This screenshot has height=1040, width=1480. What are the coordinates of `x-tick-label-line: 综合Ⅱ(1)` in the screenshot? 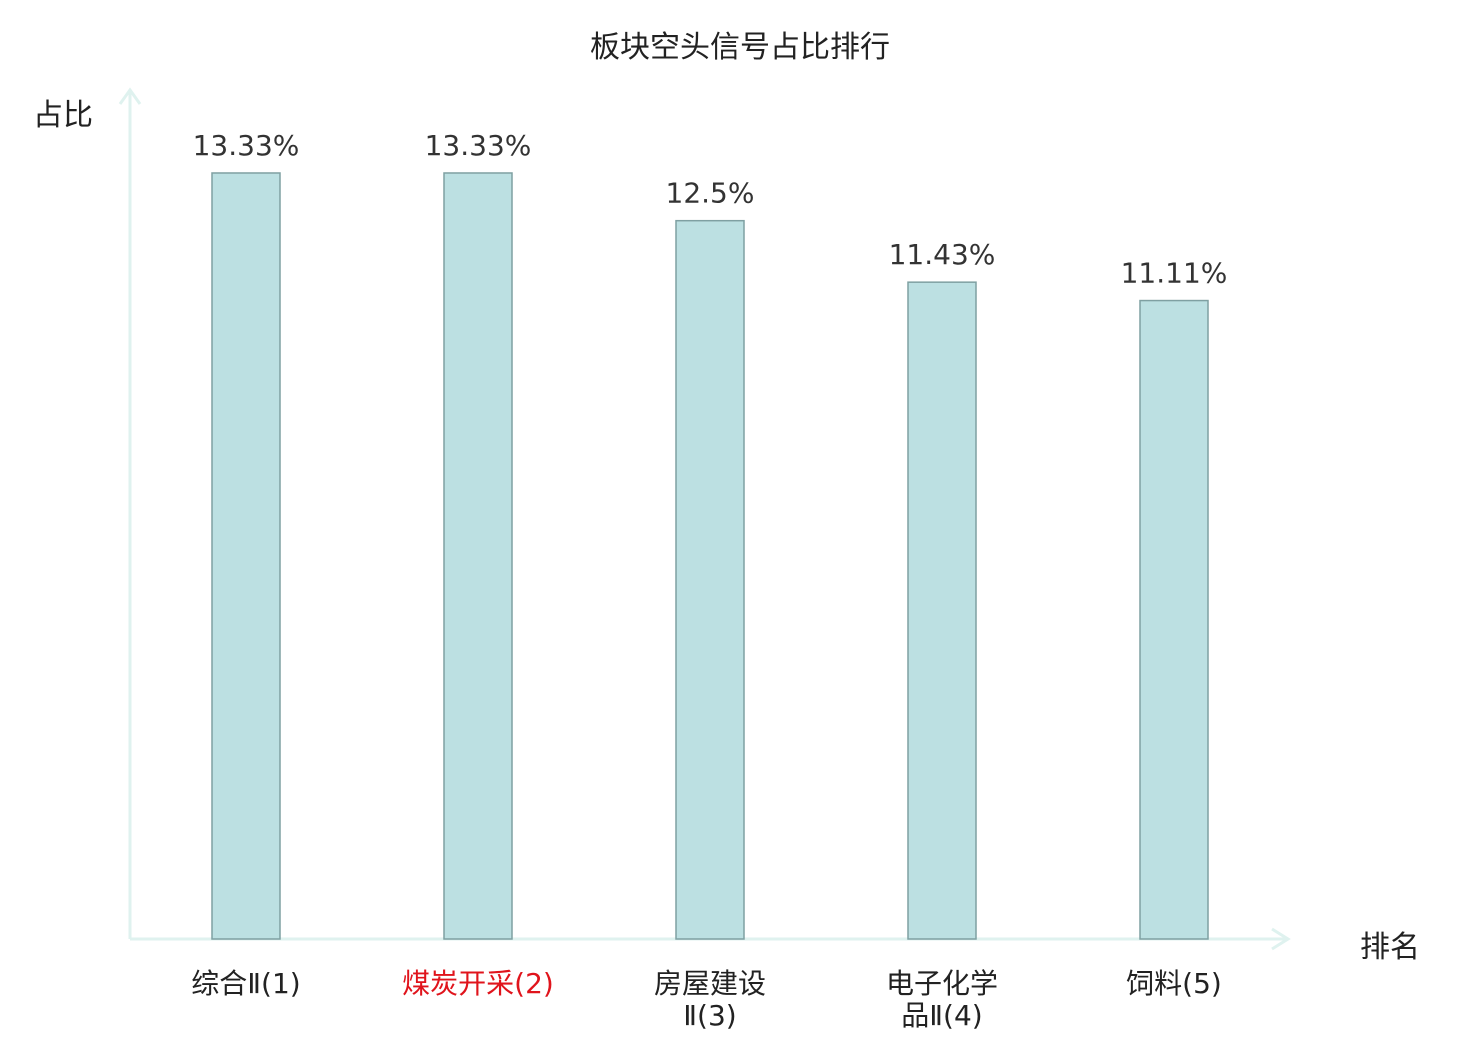 It's located at (245, 983).